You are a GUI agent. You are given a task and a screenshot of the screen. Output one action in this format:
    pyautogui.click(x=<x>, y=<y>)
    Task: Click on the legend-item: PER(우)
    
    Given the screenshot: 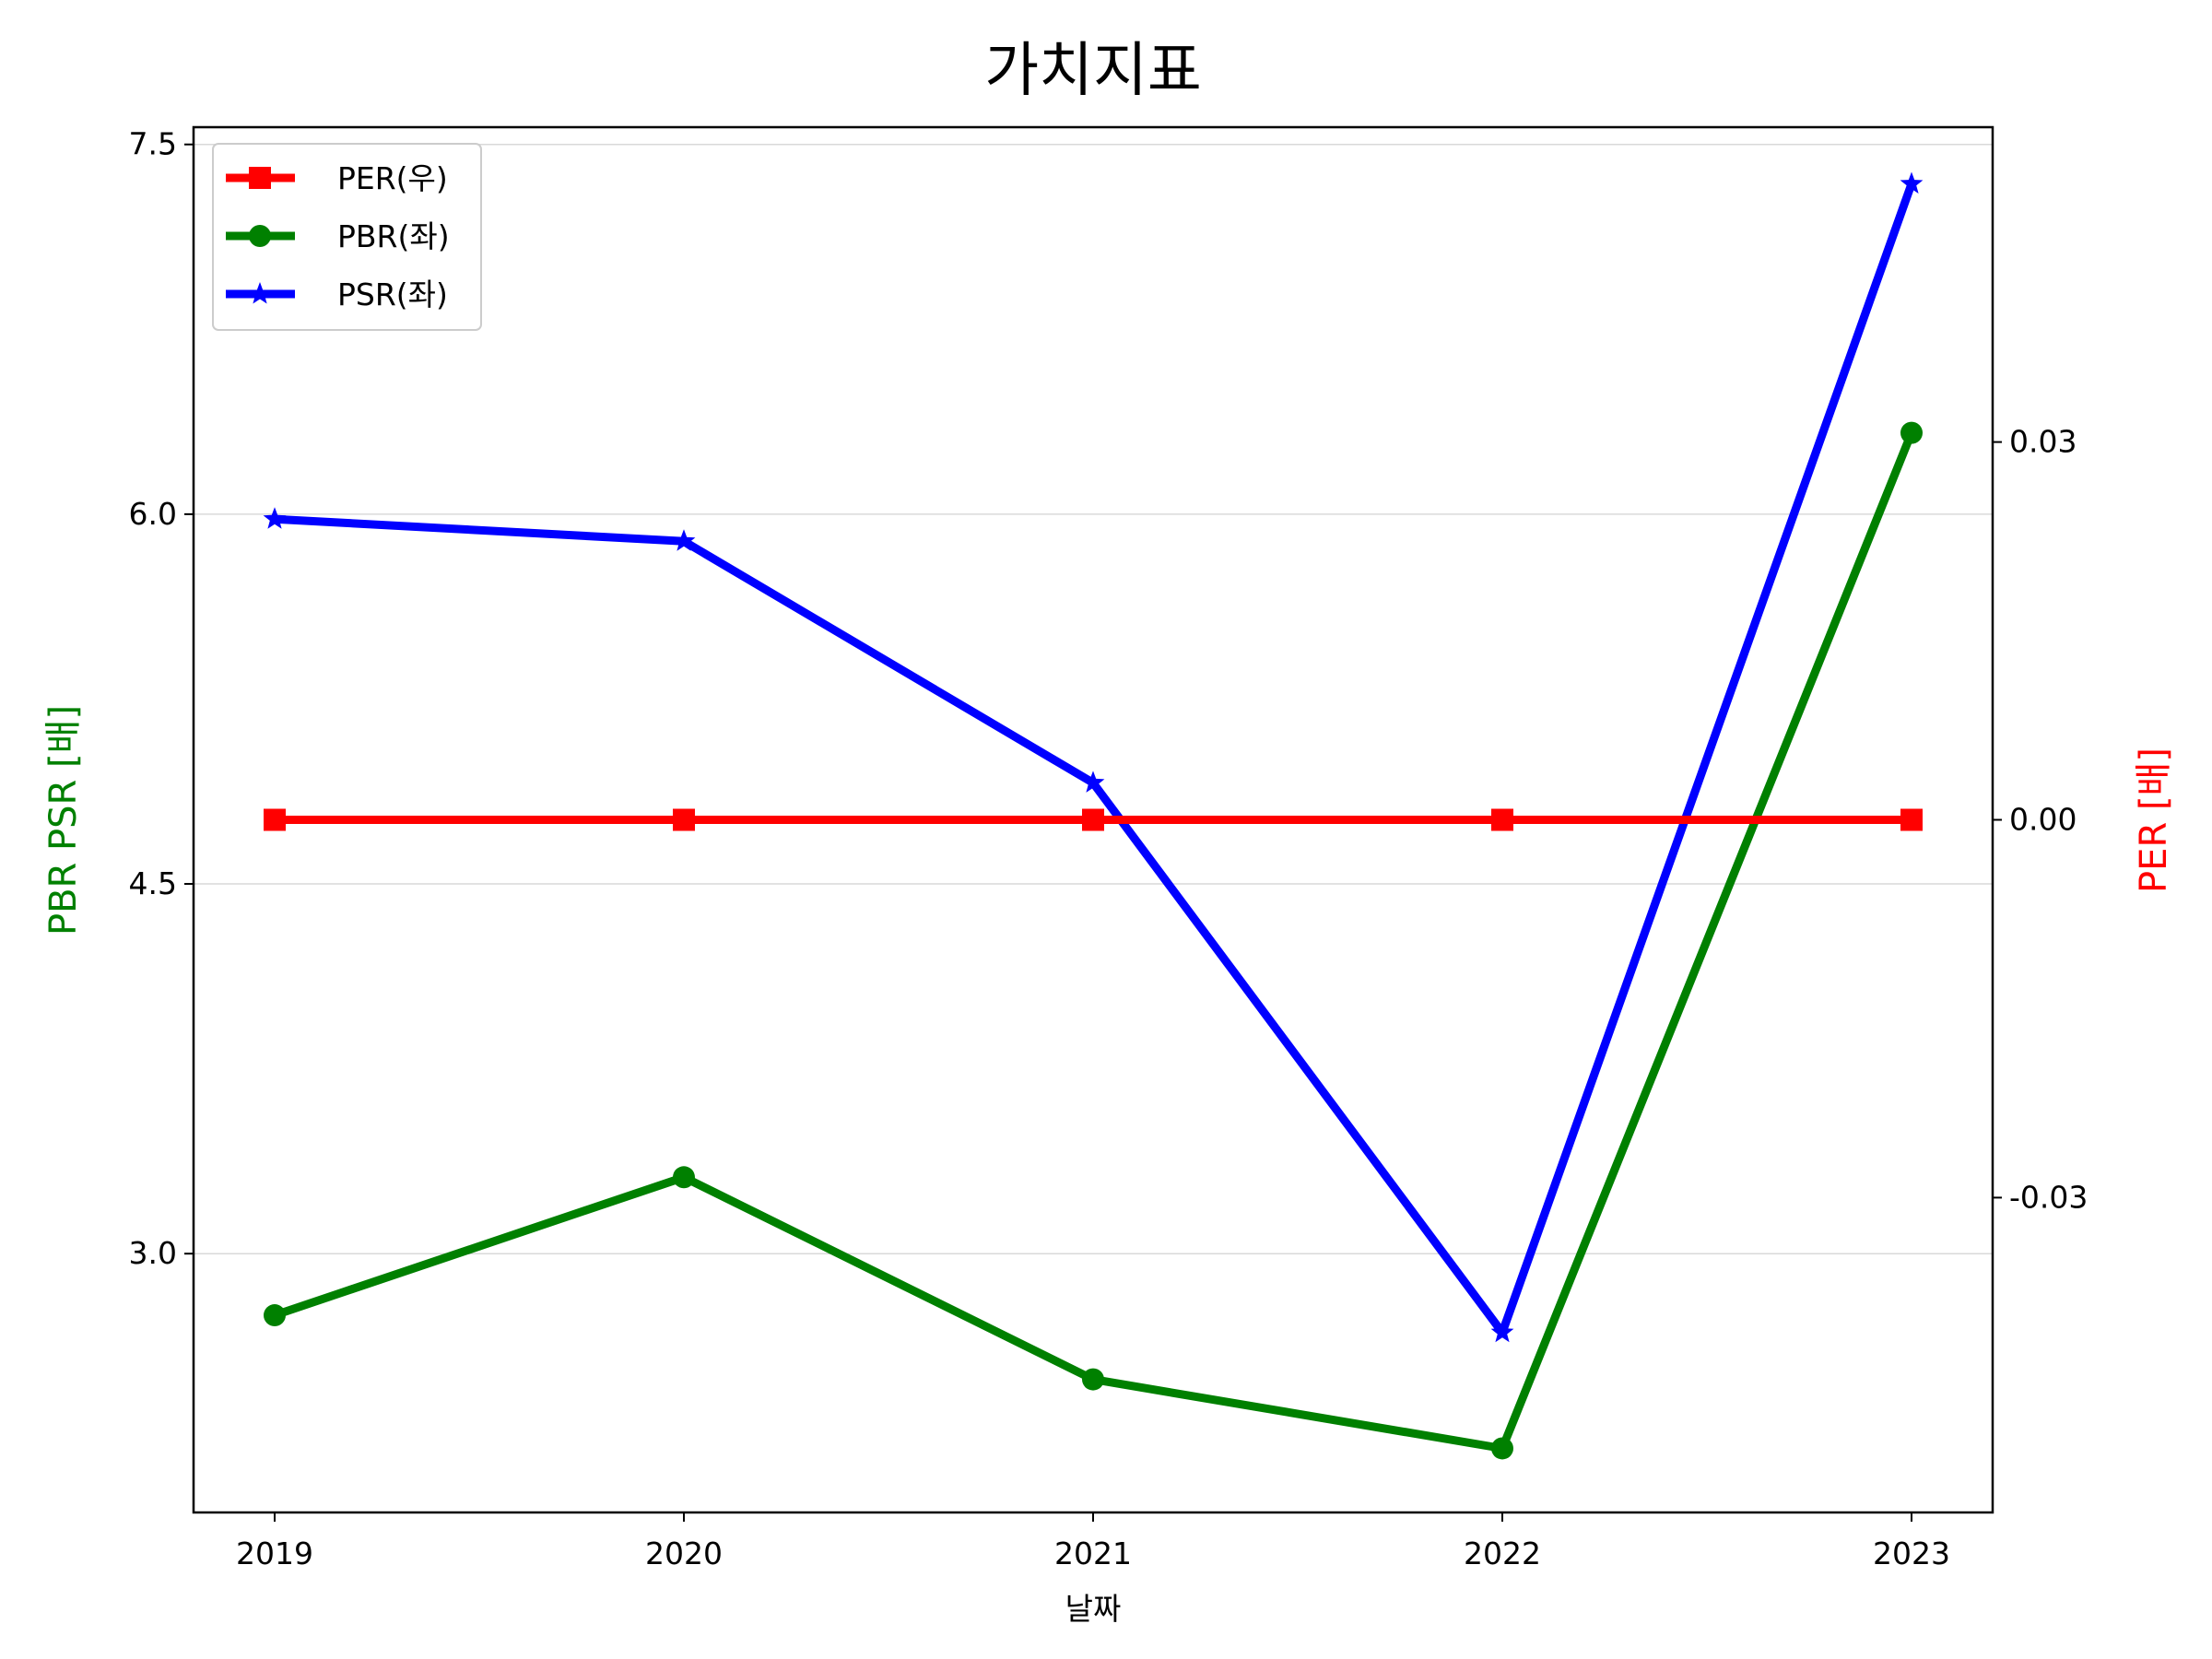 What is the action you would take?
    pyautogui.click(x=337, y=178)
    